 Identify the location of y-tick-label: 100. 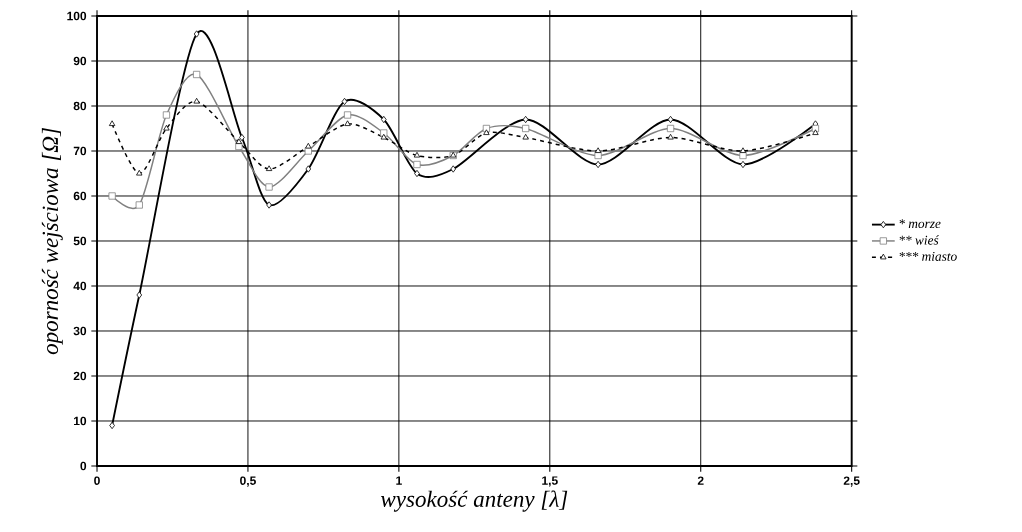
(77, 16).